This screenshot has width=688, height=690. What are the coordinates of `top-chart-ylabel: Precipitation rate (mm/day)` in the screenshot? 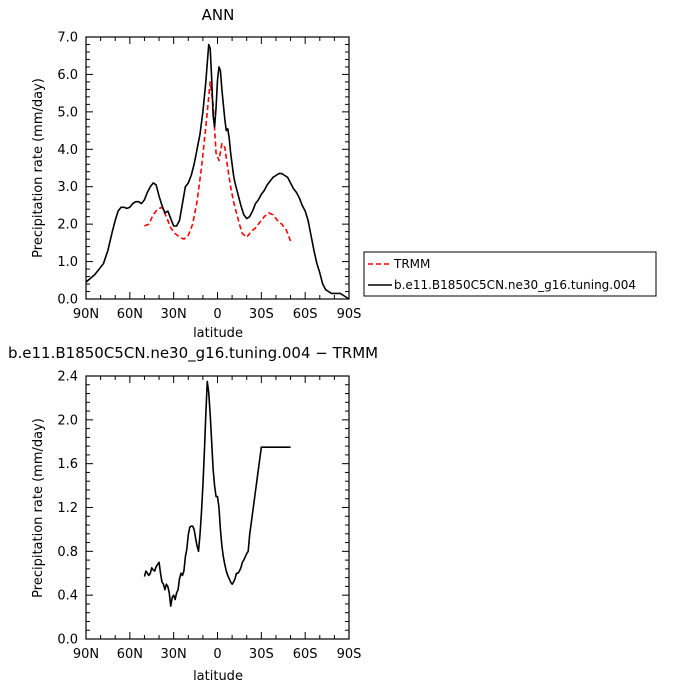 It's located at (38, 168).